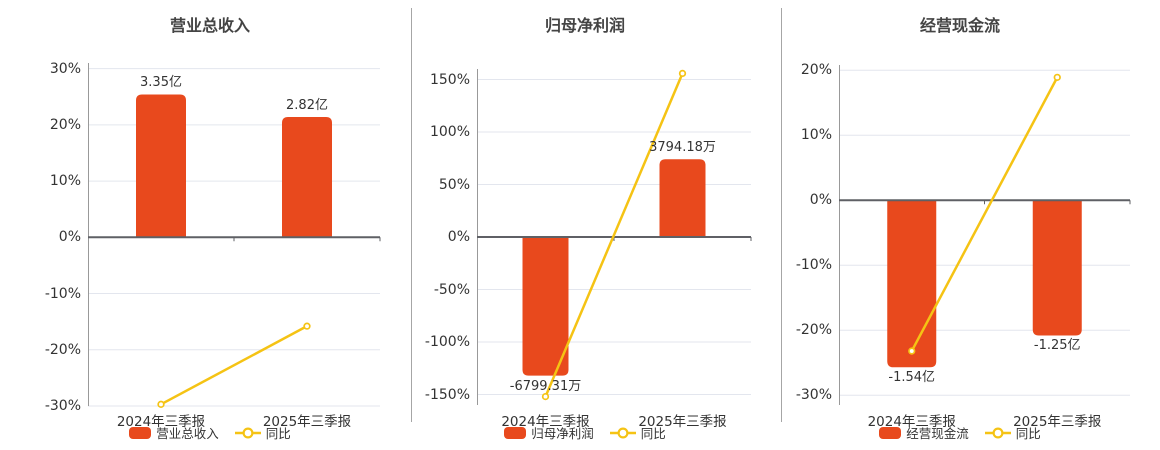 This screenshot has width=1160, height=450. Describe the element at coordinates (562, 433) in the screenshot. I see `bar-legend-label: 归母净利润` at that location.